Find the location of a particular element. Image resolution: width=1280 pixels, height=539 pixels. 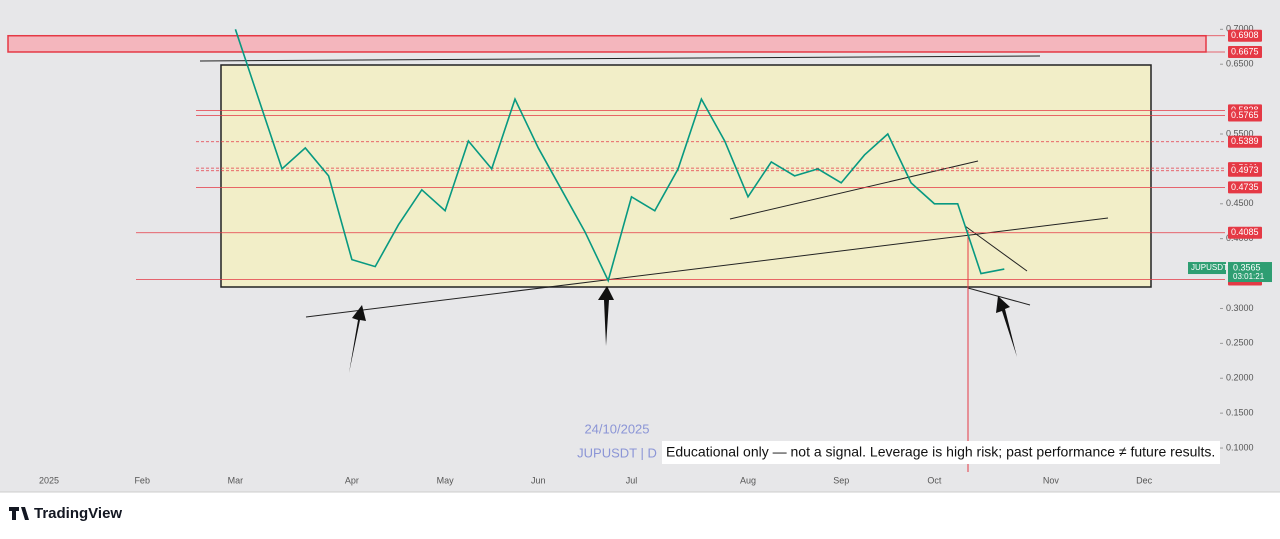

level-label: 0.4085 is located at coordinates (1245, 232).